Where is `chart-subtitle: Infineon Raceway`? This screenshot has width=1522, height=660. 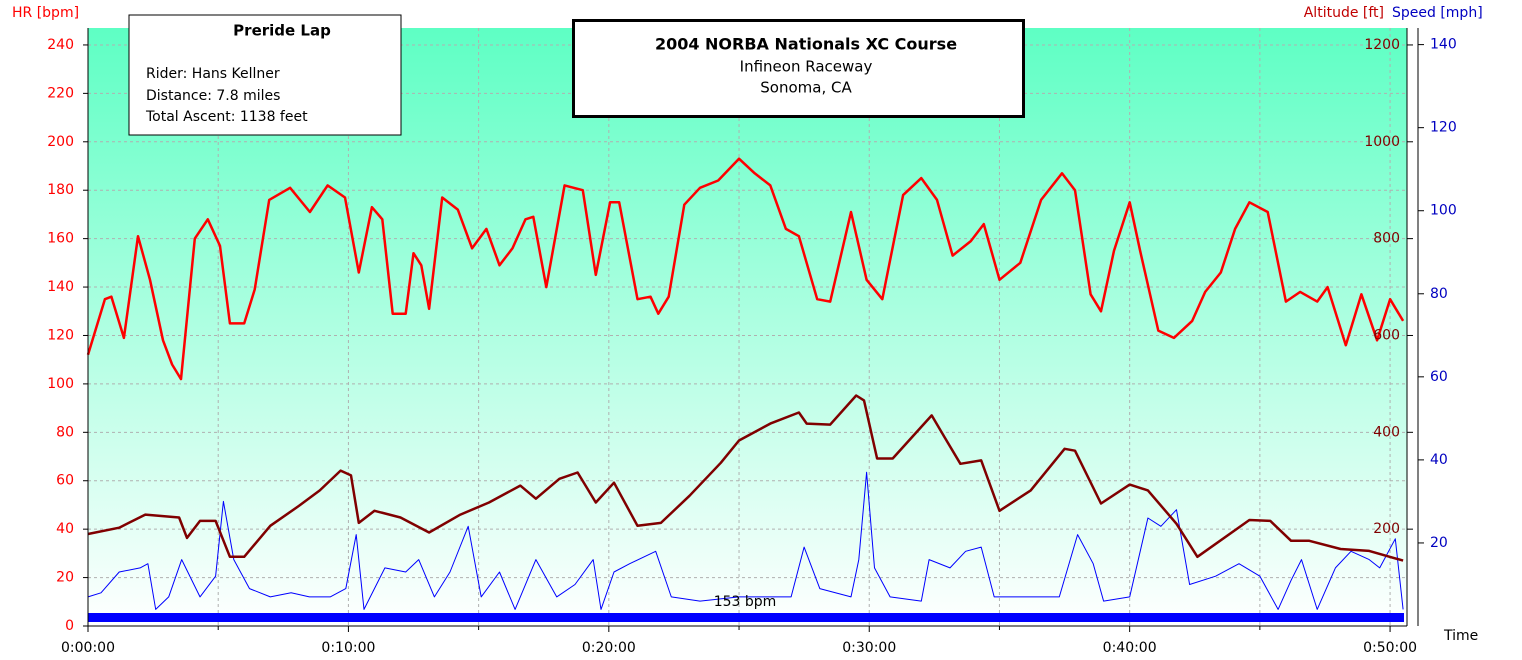
chart-subtitle: Infineon Raceway is located at coordinates (806, 67).